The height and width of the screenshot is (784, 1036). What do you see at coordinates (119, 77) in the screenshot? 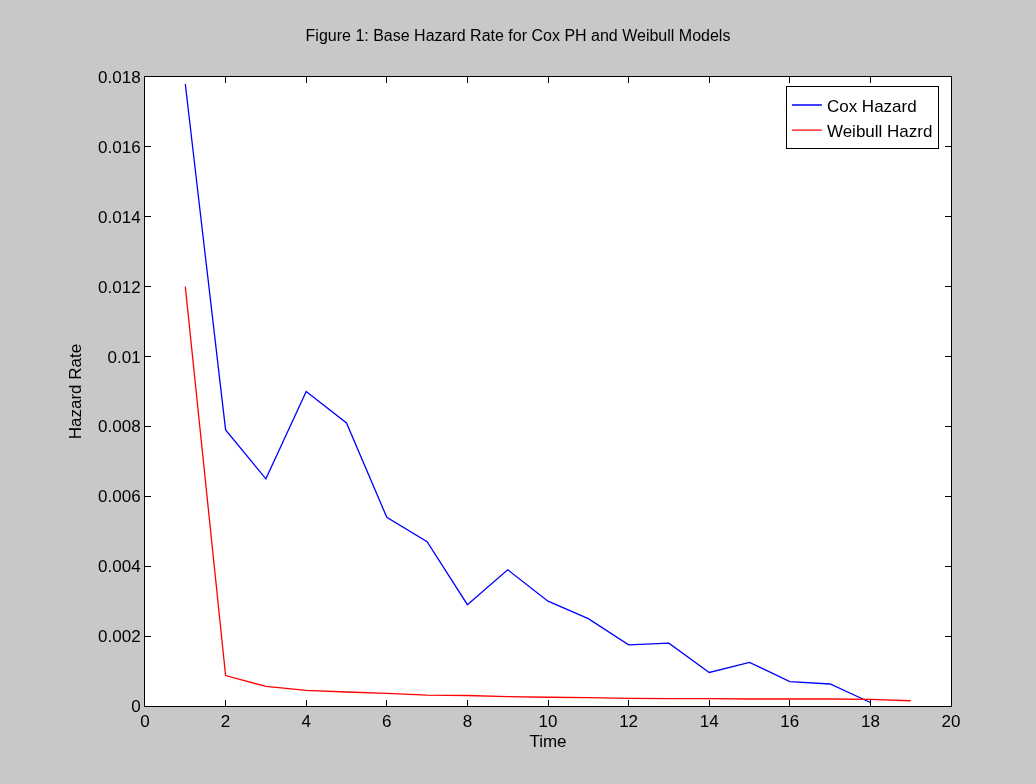
I see `y-tick-label: 0.018` at bounding box center [119, 77].